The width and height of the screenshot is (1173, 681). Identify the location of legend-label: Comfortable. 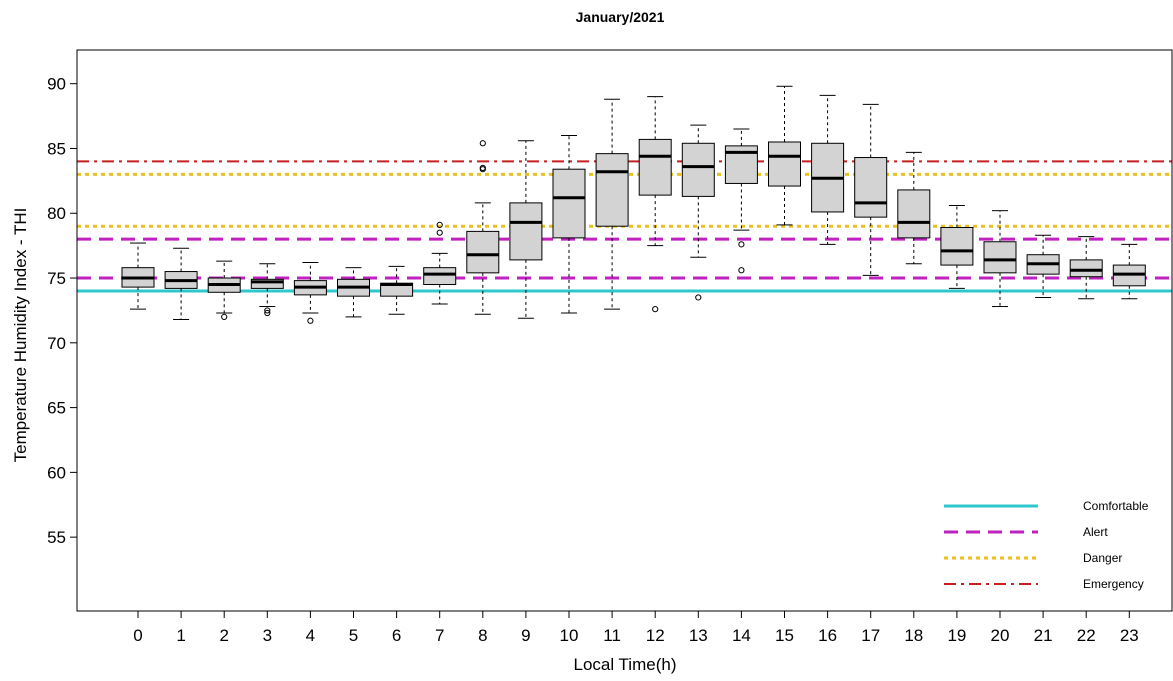
(1116, 506).